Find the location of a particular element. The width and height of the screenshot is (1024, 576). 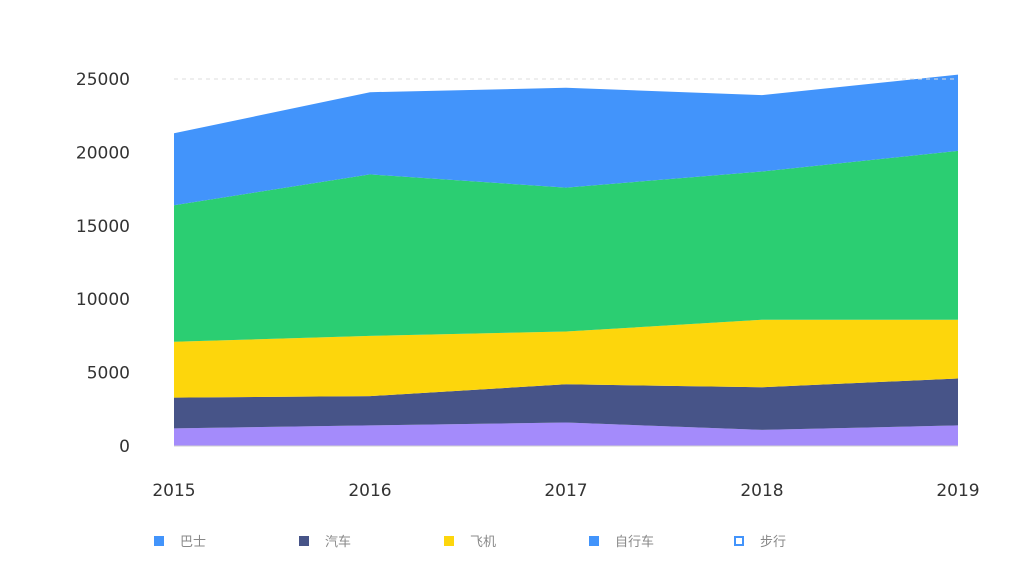

x-tick-label: 2015 is located at coordinates (173, 491).